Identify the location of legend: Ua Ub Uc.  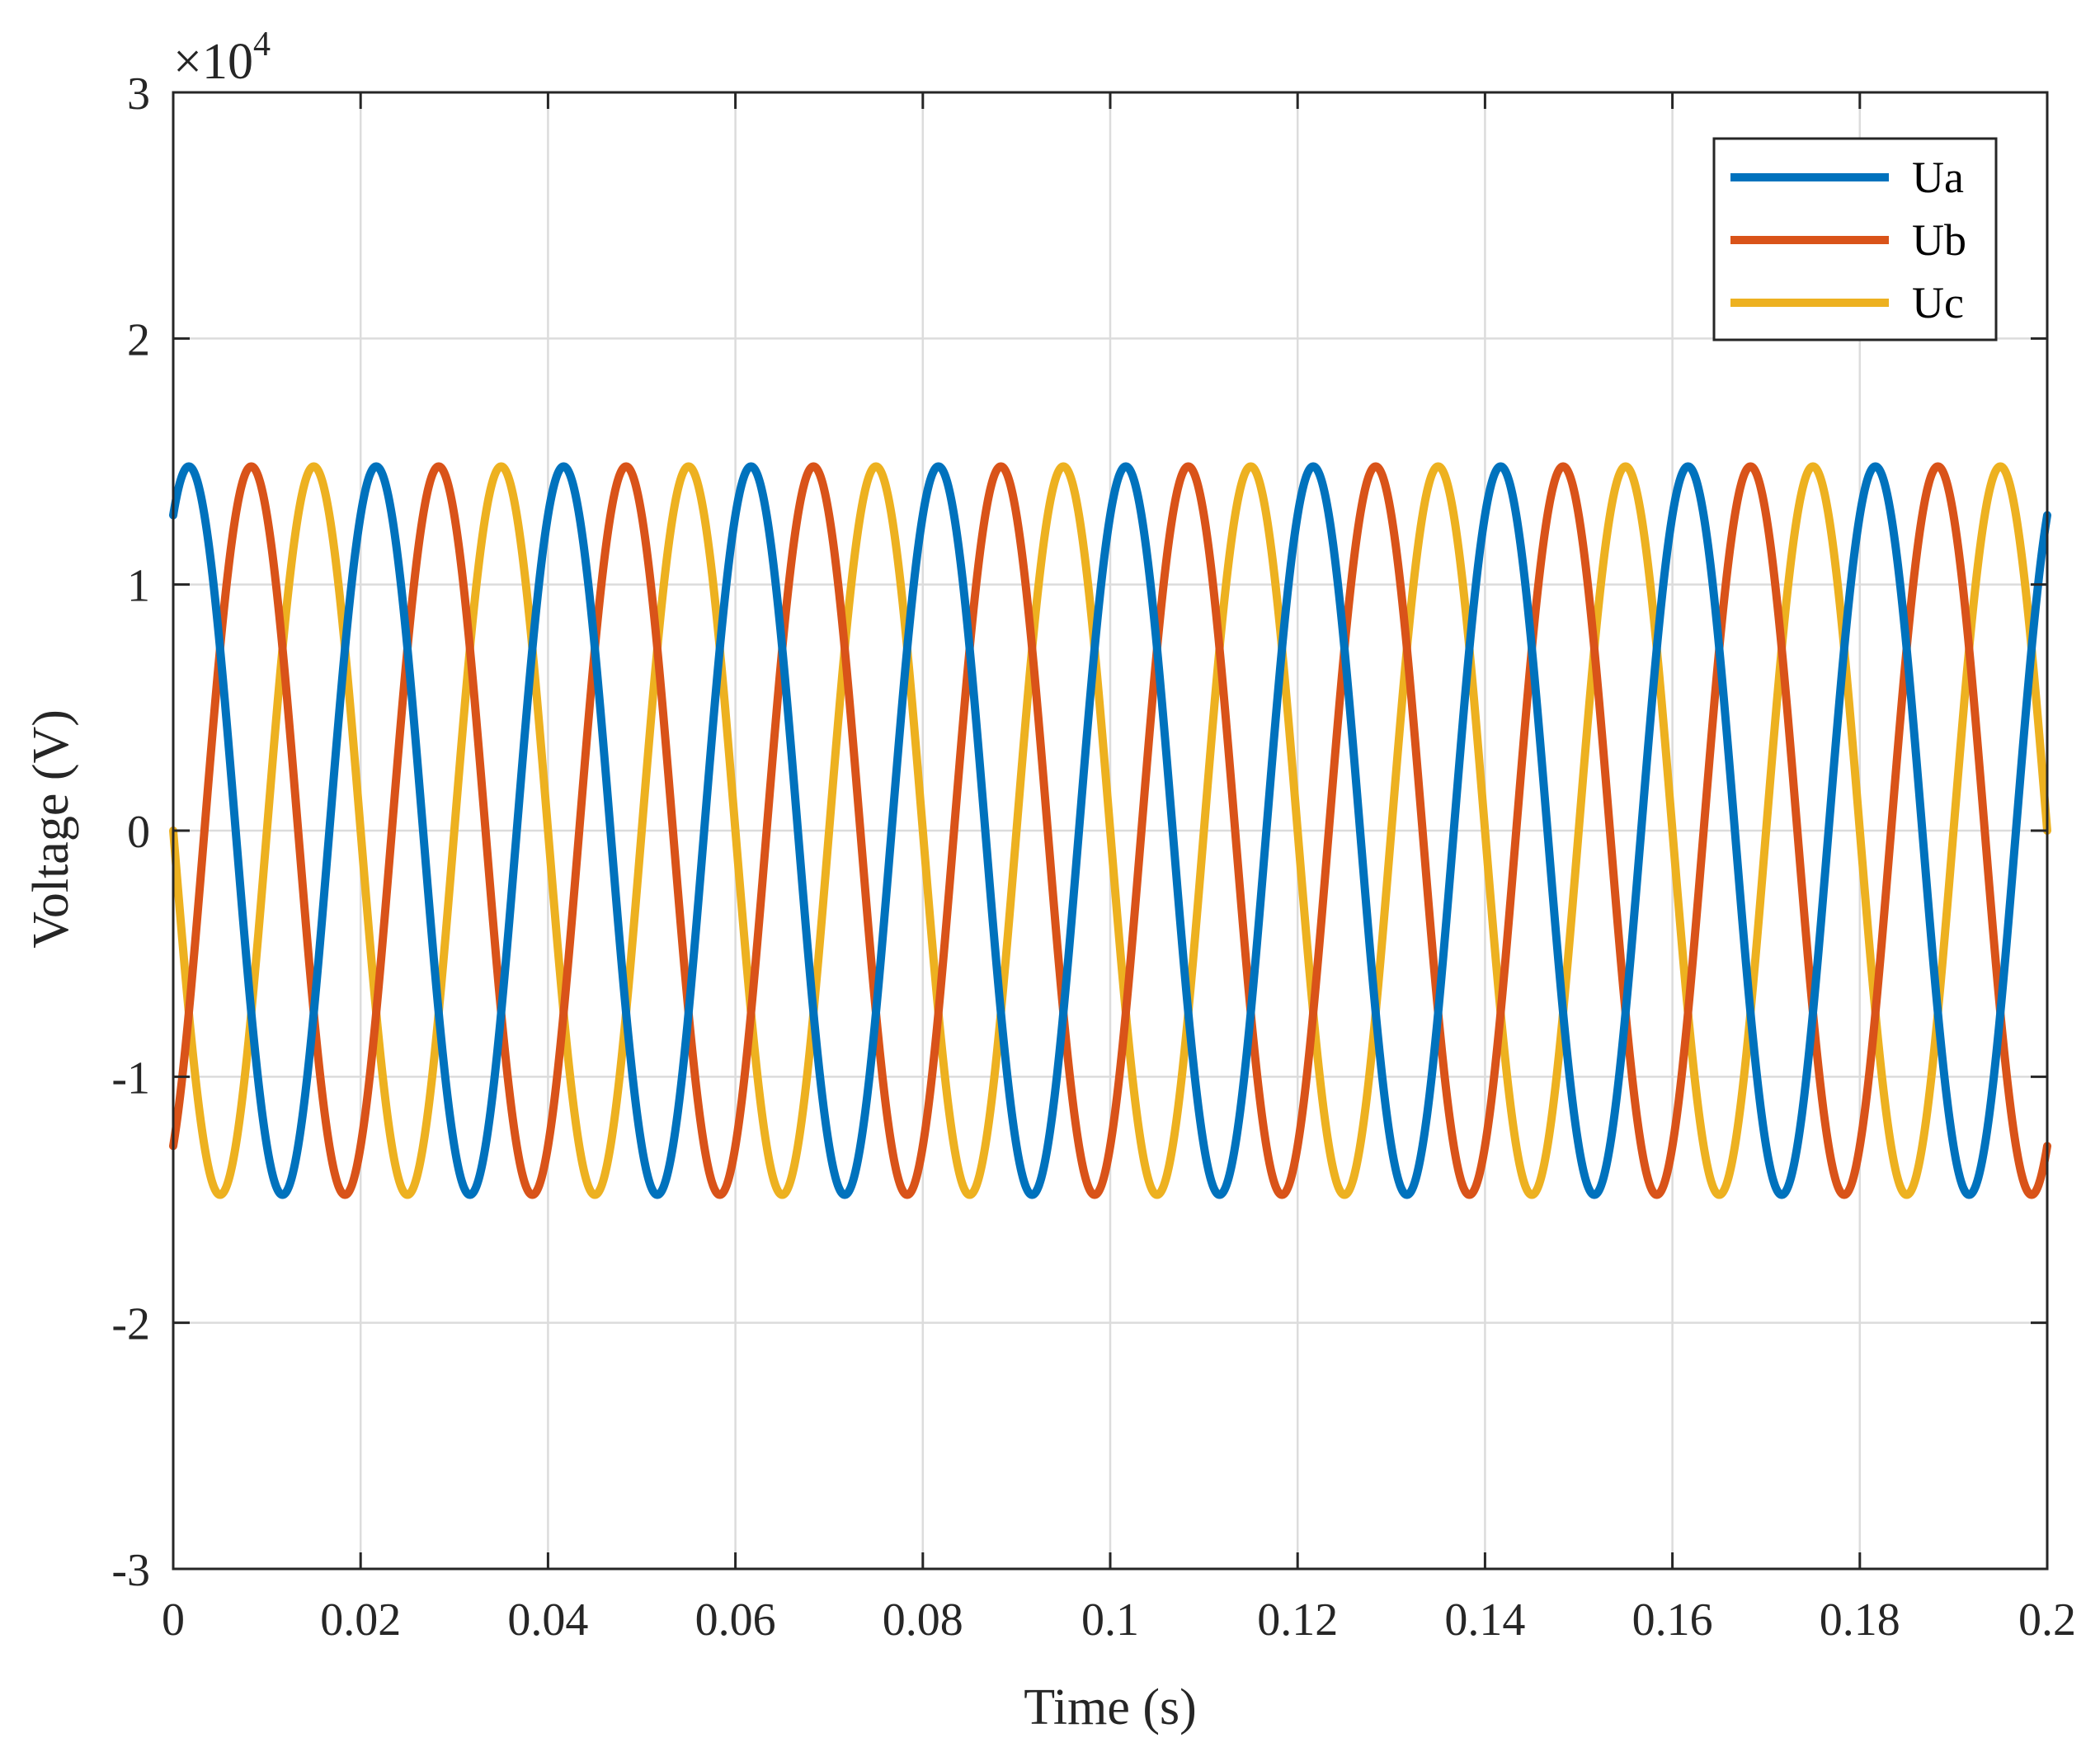
(1855, 239).